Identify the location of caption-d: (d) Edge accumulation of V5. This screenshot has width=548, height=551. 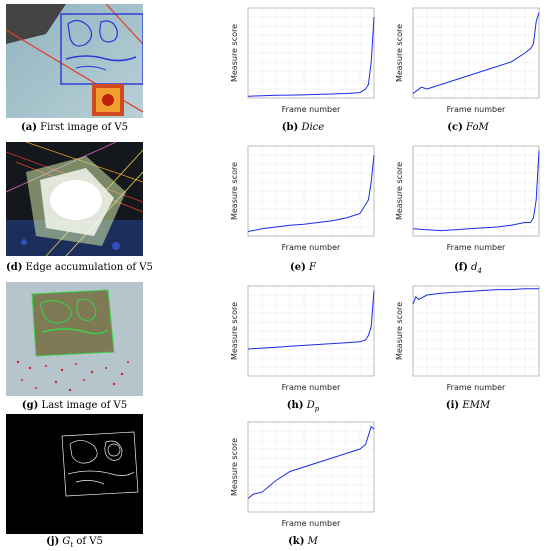
(79, 267).